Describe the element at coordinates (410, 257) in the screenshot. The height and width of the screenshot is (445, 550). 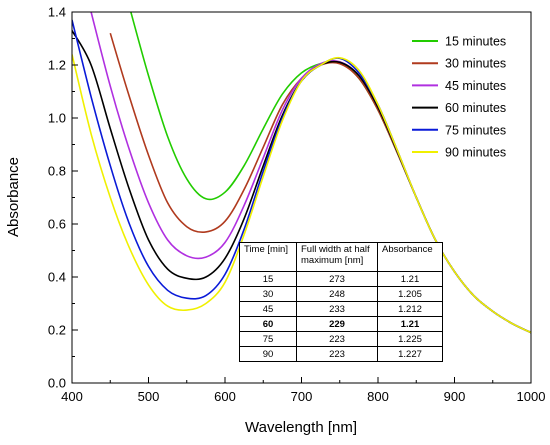
I see `table-header-absorbance: Absorbance` at that location.